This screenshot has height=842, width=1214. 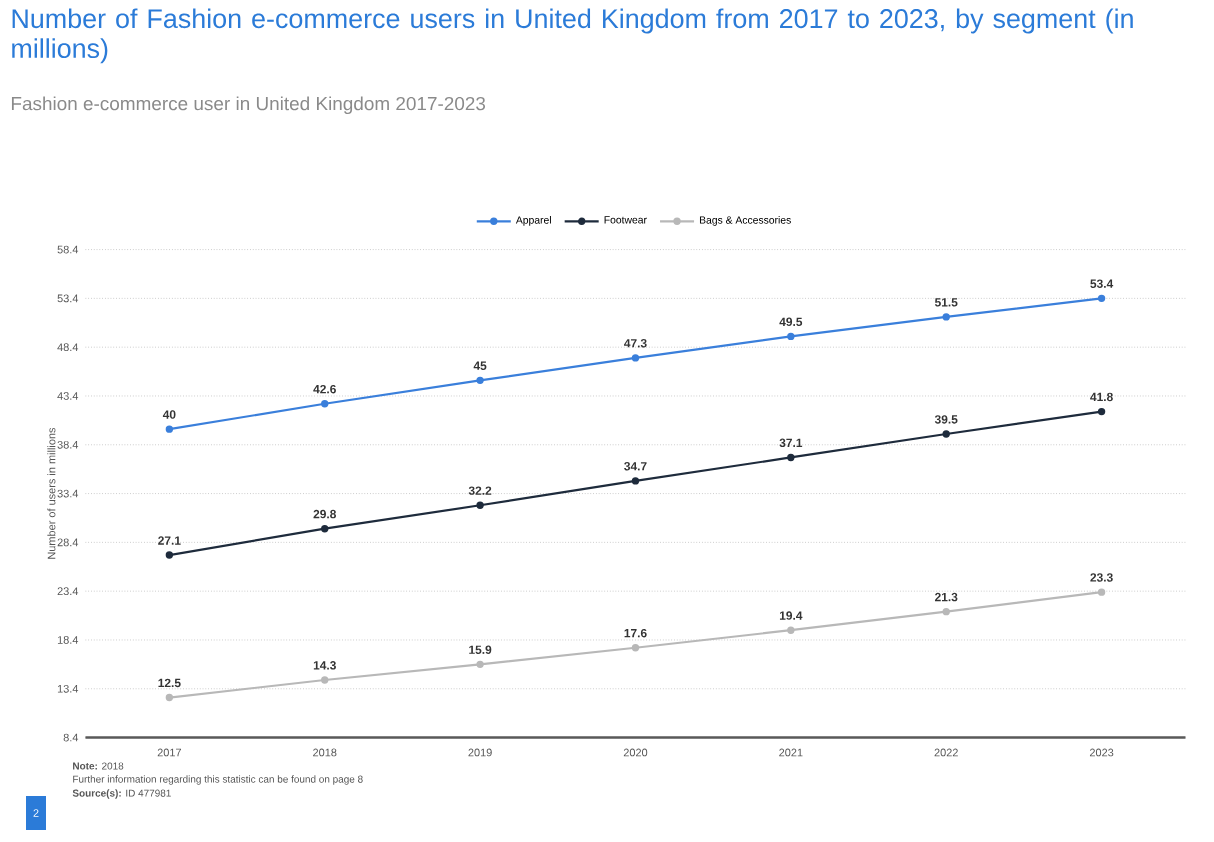 I want to click on chart-title: Number of Fashion e-commerce users in United Kingdom from 2017 to 2023, by segment (in millions), so click(x=572, y=36).